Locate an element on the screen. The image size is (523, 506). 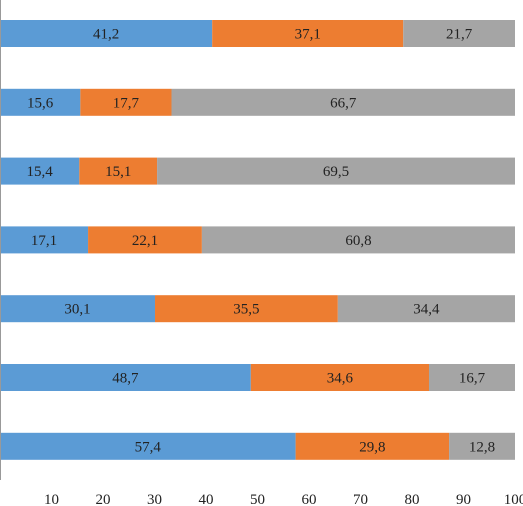
bar-segment-row6-series3 is located at coordinates (471, 377).